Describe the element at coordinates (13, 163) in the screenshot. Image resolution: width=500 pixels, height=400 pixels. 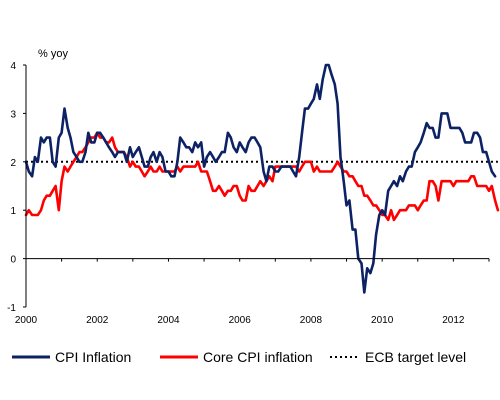
I see `y-tick-label: 2` at that location.